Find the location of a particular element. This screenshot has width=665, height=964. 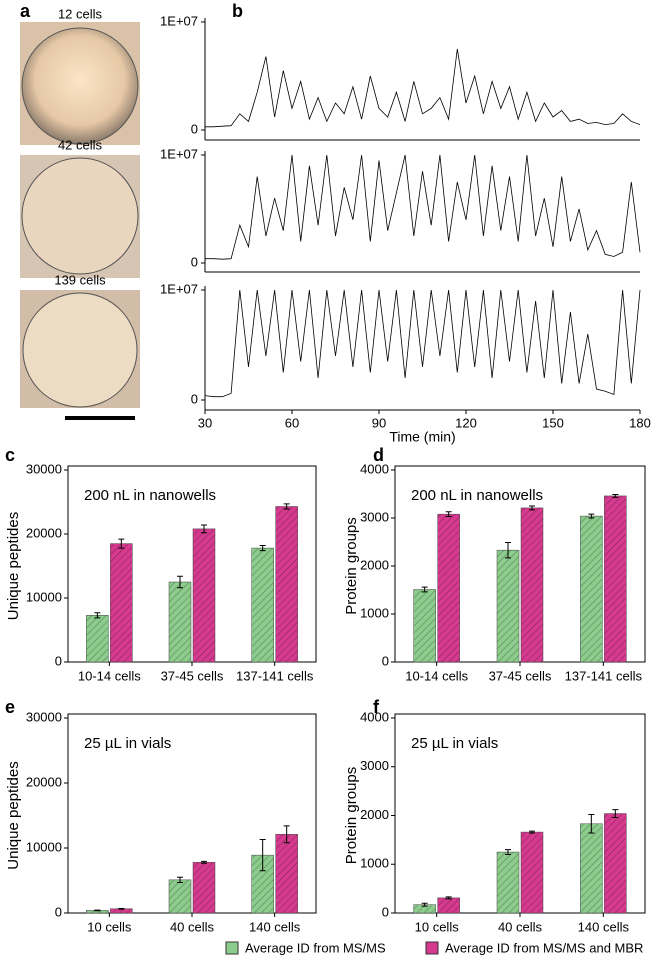

x-tick-label: 180 is located at coordinates (640, 422).